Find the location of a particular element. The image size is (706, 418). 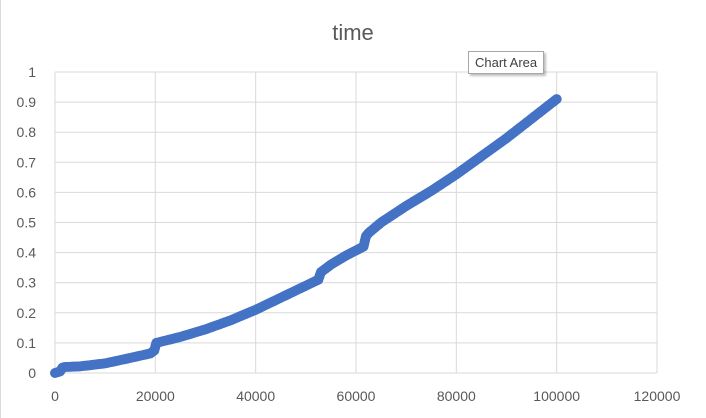

x-tick-label: 60000 is located at coordinates (356, 396).